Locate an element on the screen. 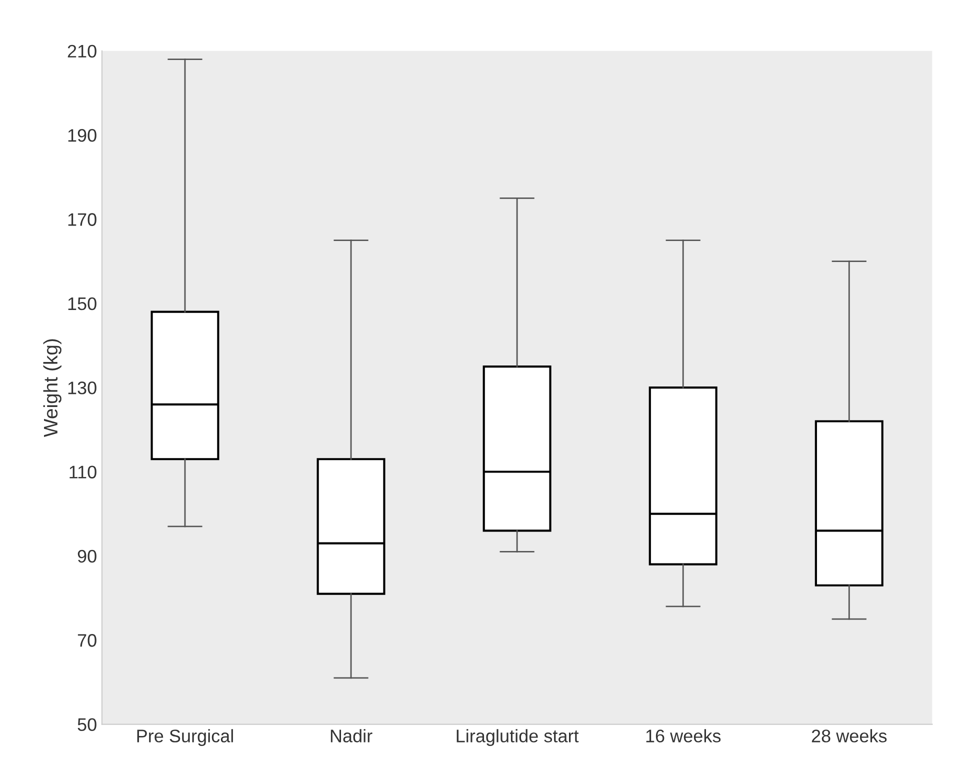 Image resolution: width=971 pixels, height=783 pixels. y-tick-label: 90 is located at coordinates (87, 556).